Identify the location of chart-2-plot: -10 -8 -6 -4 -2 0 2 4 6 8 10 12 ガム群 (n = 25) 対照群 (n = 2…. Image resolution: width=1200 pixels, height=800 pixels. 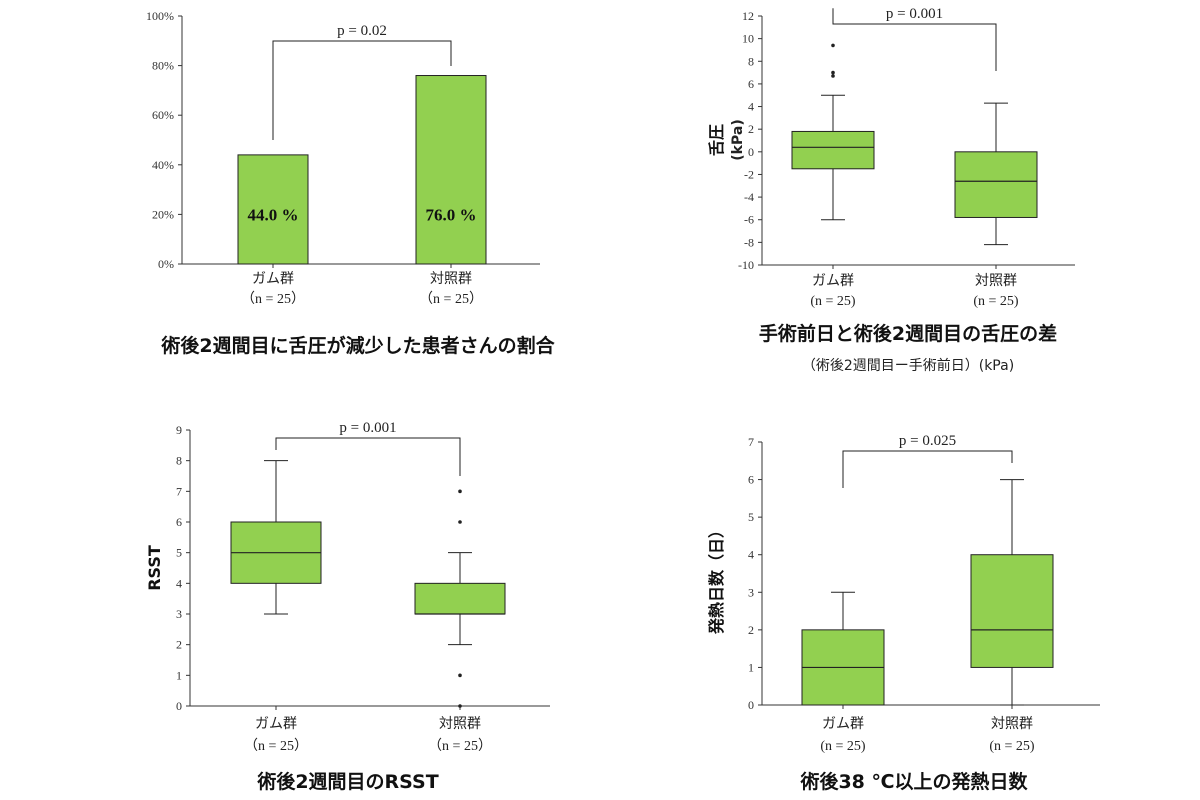
(906, 157).